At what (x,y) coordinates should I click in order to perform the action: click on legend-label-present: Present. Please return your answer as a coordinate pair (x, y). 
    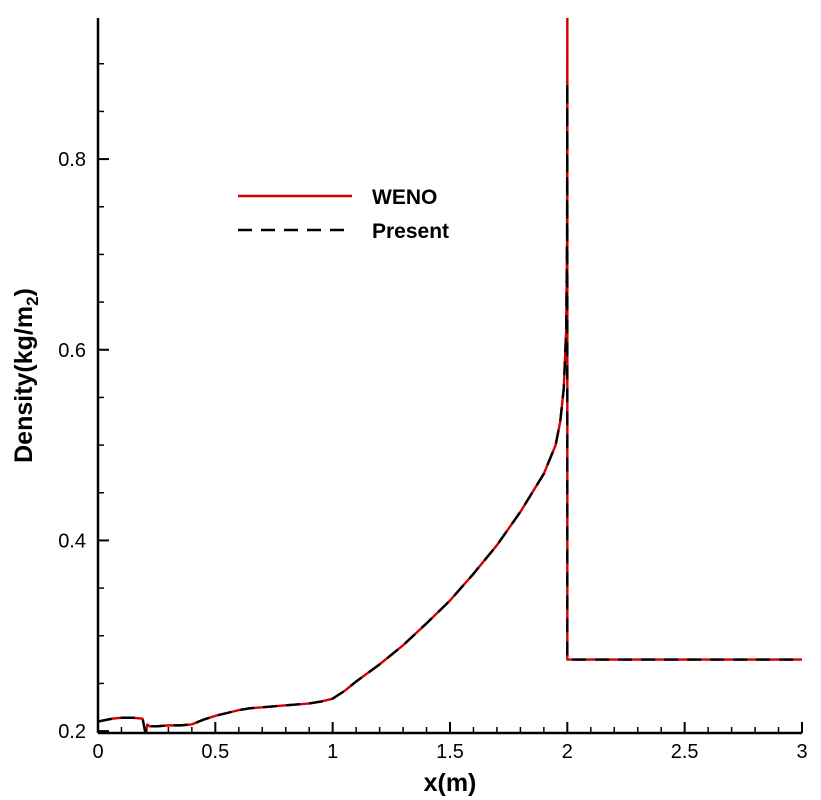
    Looking at the image, I should click on (410, 231).